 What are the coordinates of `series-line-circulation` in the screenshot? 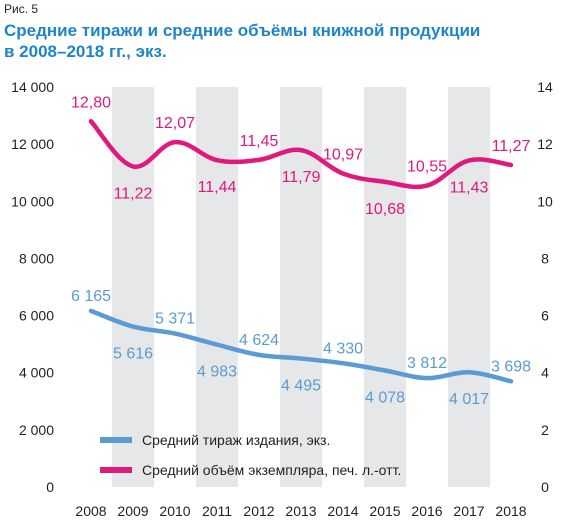 It's located at (301, 346).